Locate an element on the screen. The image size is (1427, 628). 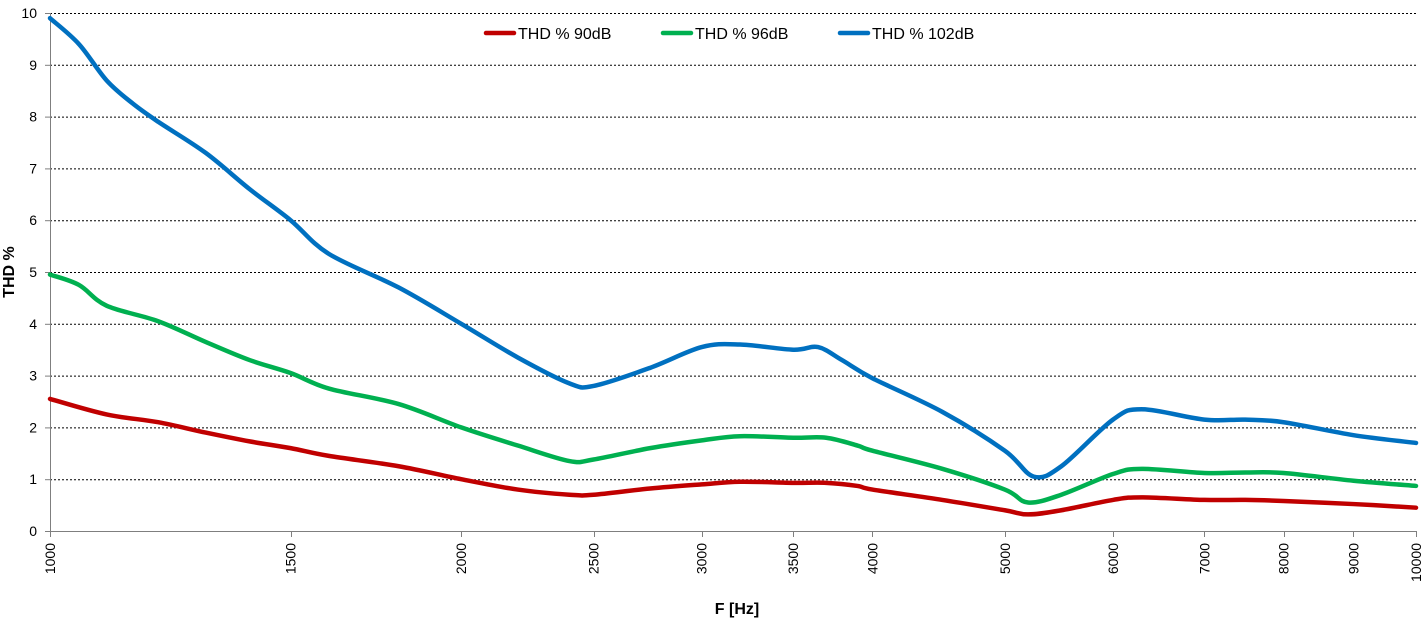
x-tick-label: 5000 is located at coordinates (1005, 558).